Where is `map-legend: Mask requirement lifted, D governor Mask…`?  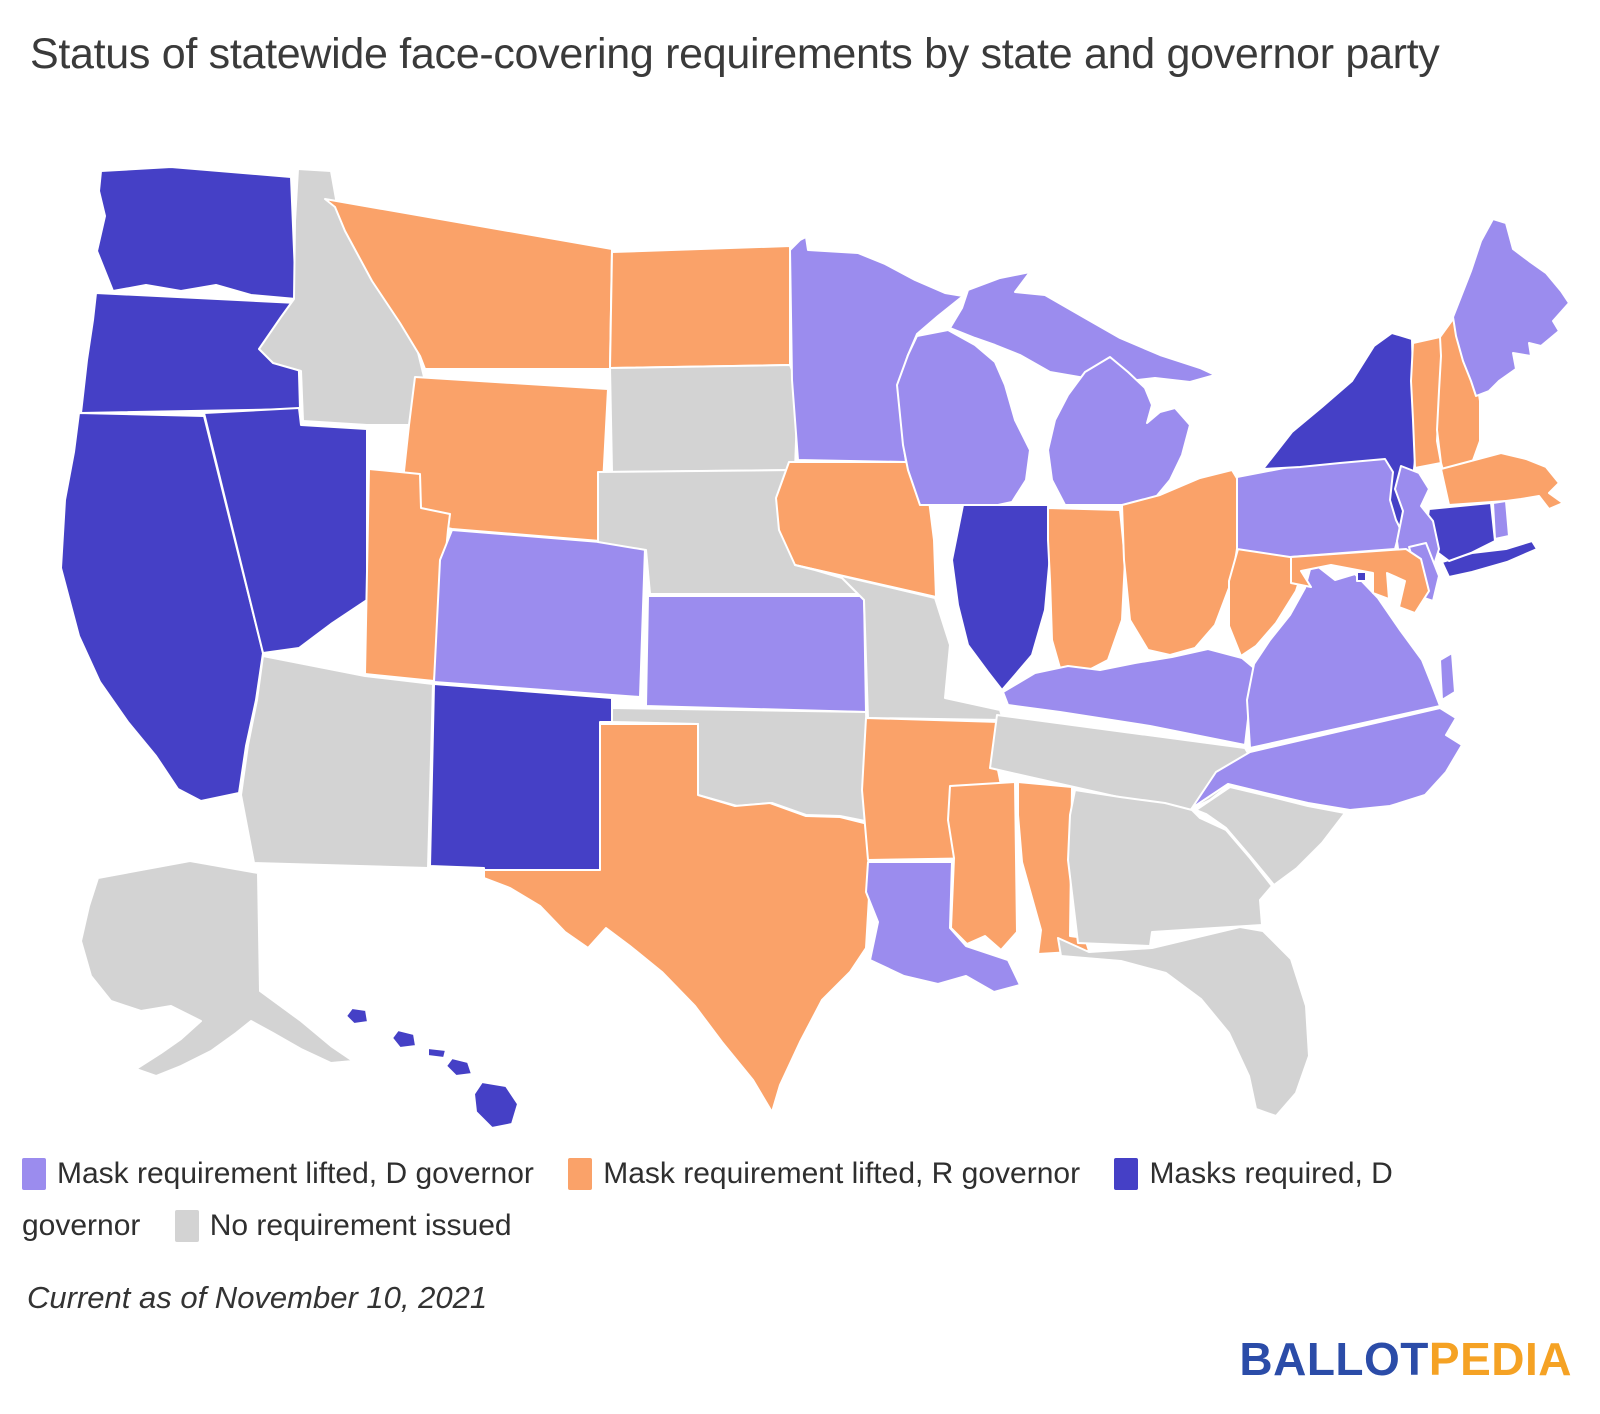
map-legend: Mask requirement lifted, D governor Mask… is located at coordinates (747, 1200).